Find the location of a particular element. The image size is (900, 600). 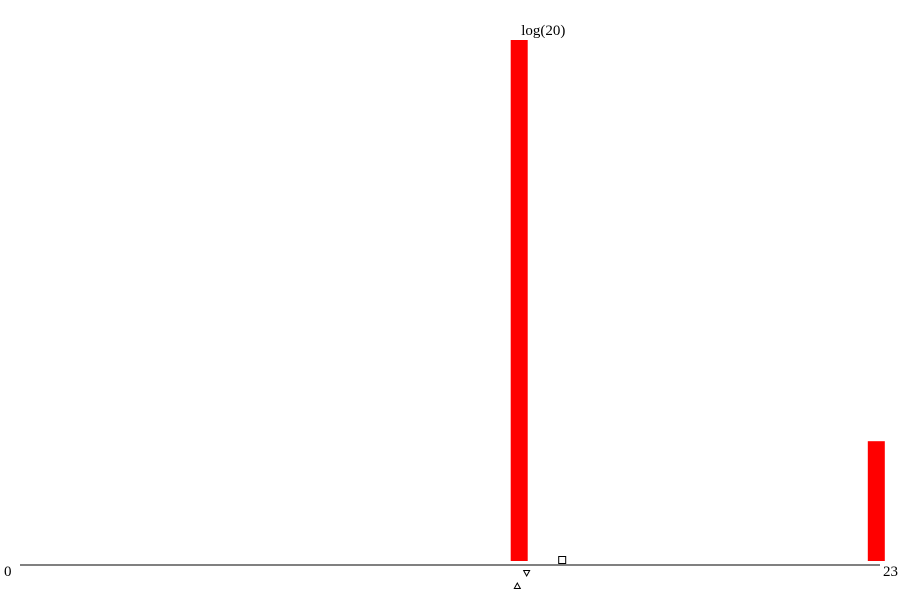

bar-0-label: log(20) is located at coordinates (543, 31).